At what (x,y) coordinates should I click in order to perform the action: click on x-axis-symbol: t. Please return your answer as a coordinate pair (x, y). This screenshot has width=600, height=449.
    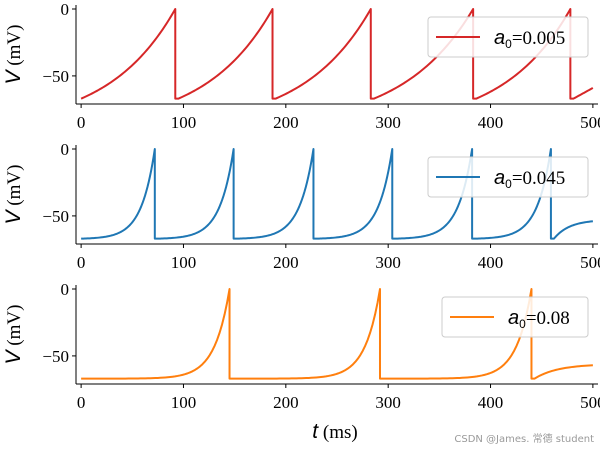
    Looking at the image, I should click on (315, 431).